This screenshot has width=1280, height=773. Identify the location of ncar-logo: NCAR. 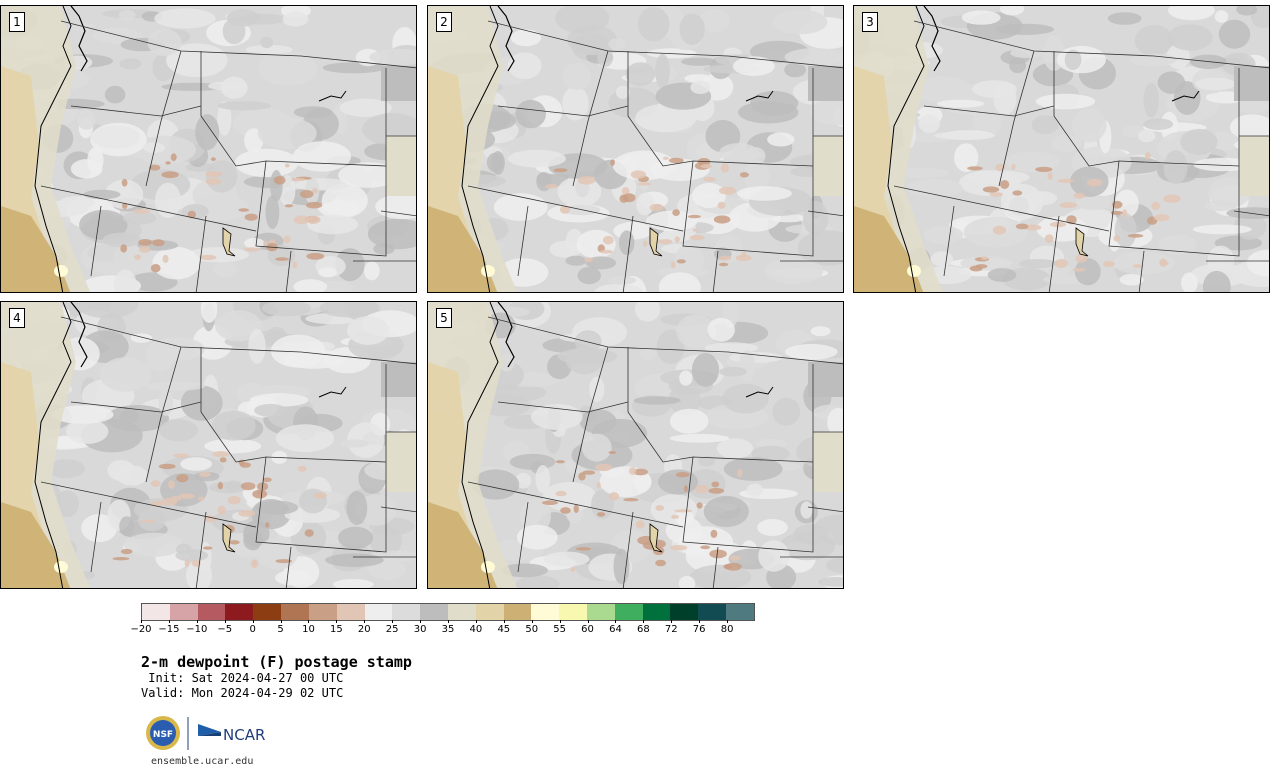
(231, 734).